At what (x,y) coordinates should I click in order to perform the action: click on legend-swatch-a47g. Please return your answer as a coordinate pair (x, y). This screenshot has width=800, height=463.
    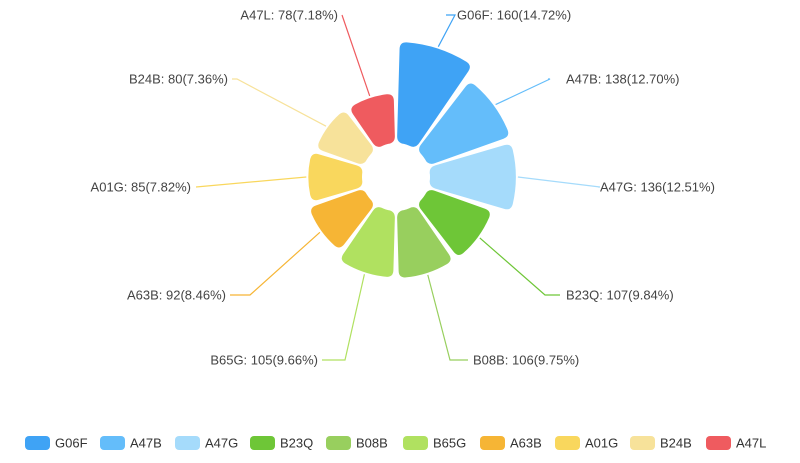
    Looking at the image, I should click on (187, 443).